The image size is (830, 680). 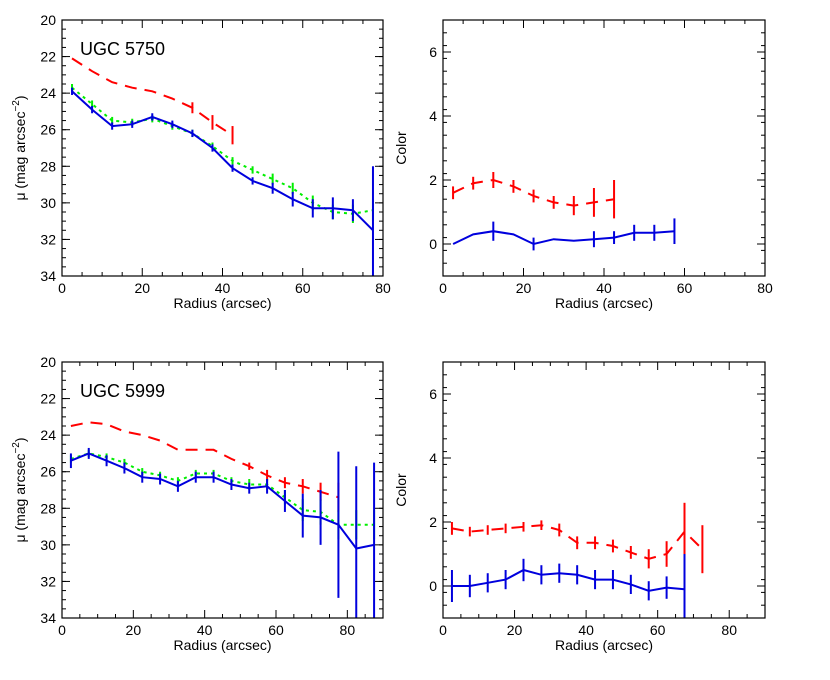 I want to click on panel-label: UGC 5750, so click(x=122, y=49).